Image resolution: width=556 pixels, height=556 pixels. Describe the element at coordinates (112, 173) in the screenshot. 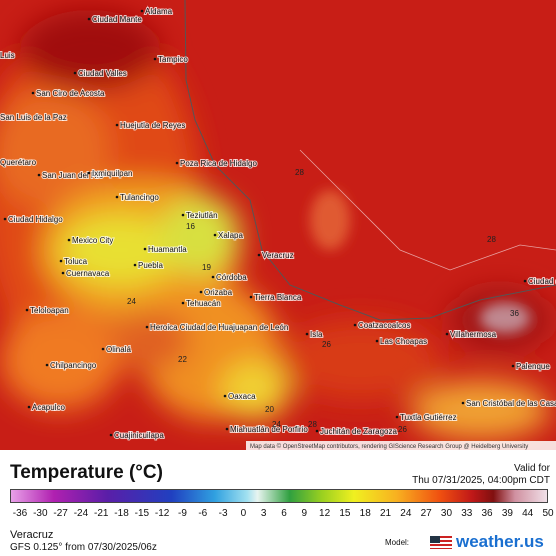

I see `city-label: Ixmiquilpan` at that location.